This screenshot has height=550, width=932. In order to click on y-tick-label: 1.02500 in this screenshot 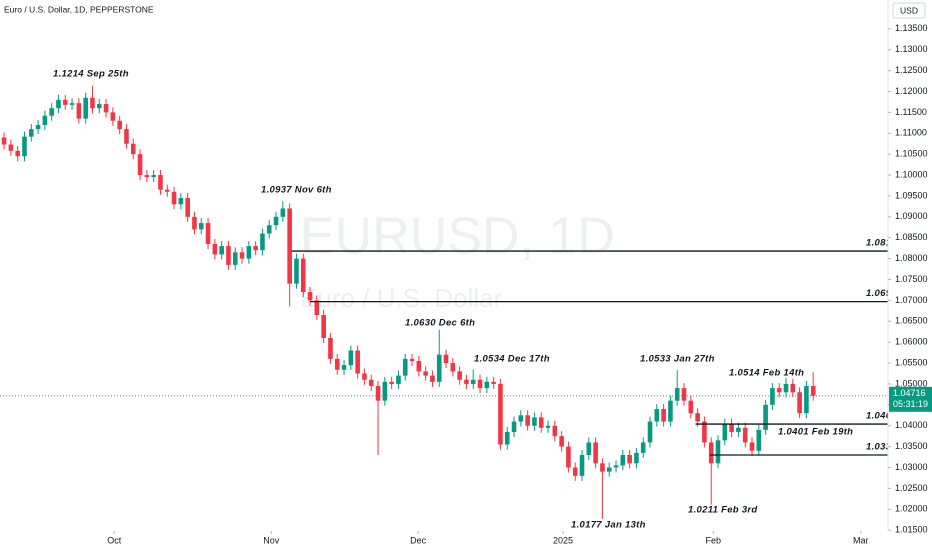, I will do `click(911, 488)`.